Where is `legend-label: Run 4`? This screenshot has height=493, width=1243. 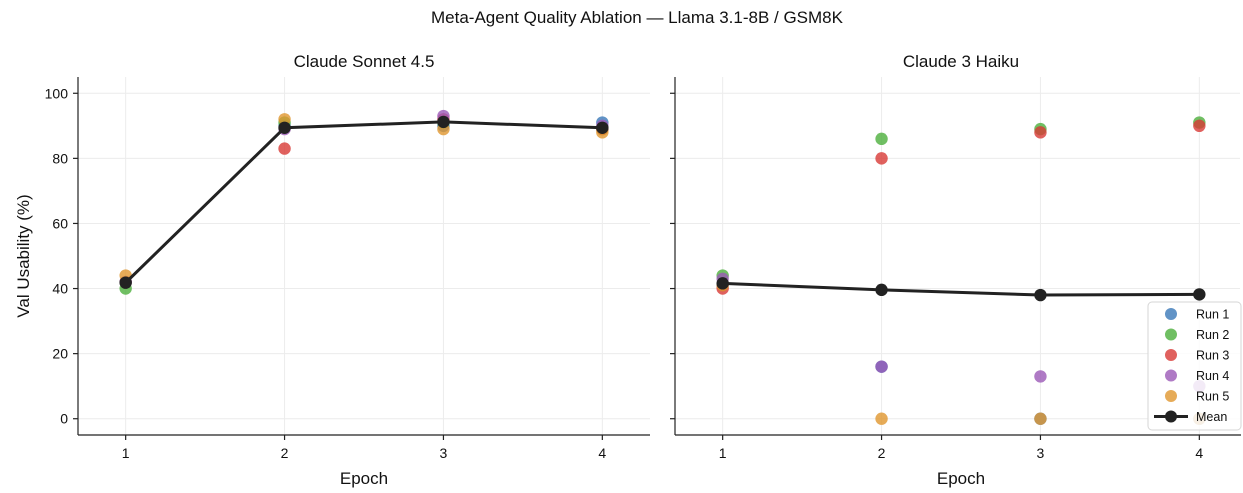 legend-label: Run 4 is located at coordinates (1212, 376).